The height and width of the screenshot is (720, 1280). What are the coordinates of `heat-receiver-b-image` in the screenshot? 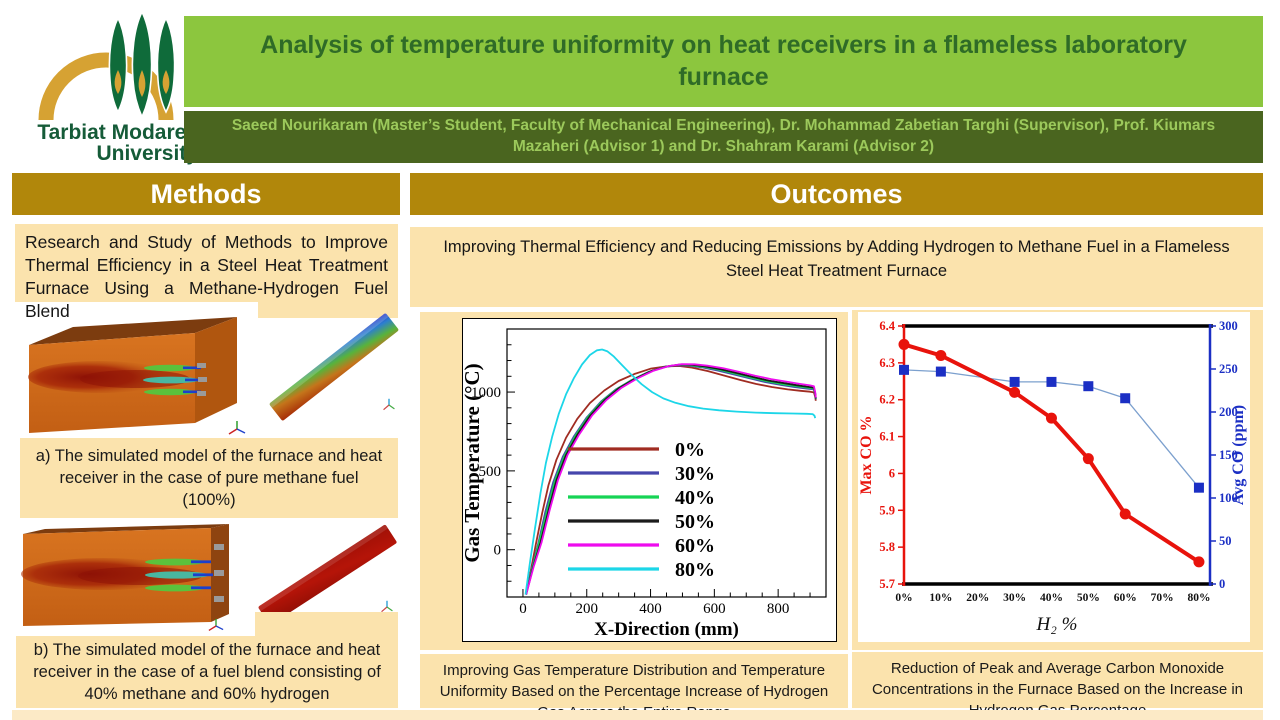 It's located at (327, 574).